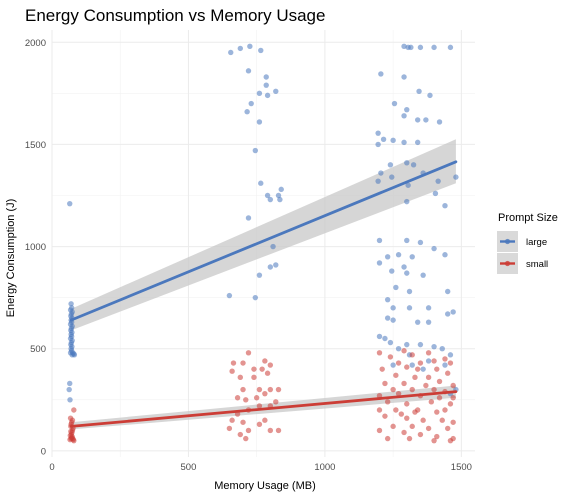  What do you see at coordinates (11, 258) in the screenshot?
I see `y-axis-title: Energy Consumption (J)` at bounding box center [11, 258].